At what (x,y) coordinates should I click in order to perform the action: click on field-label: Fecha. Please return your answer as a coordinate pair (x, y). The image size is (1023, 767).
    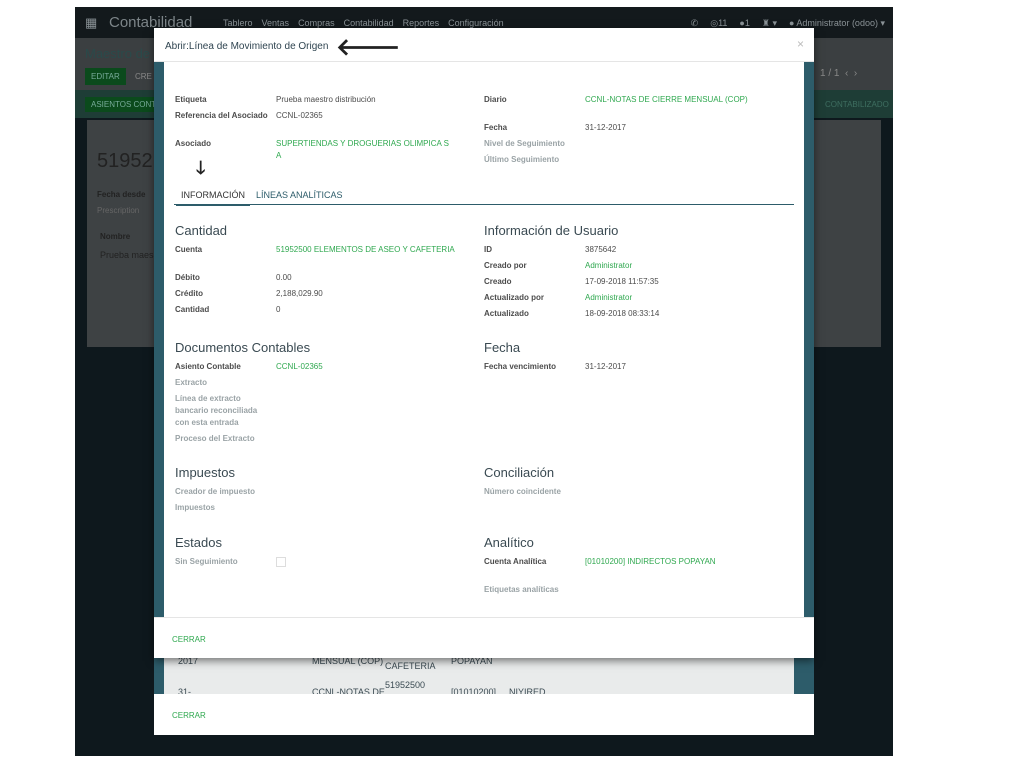
    Looking at the image, I should click on (496, 127).